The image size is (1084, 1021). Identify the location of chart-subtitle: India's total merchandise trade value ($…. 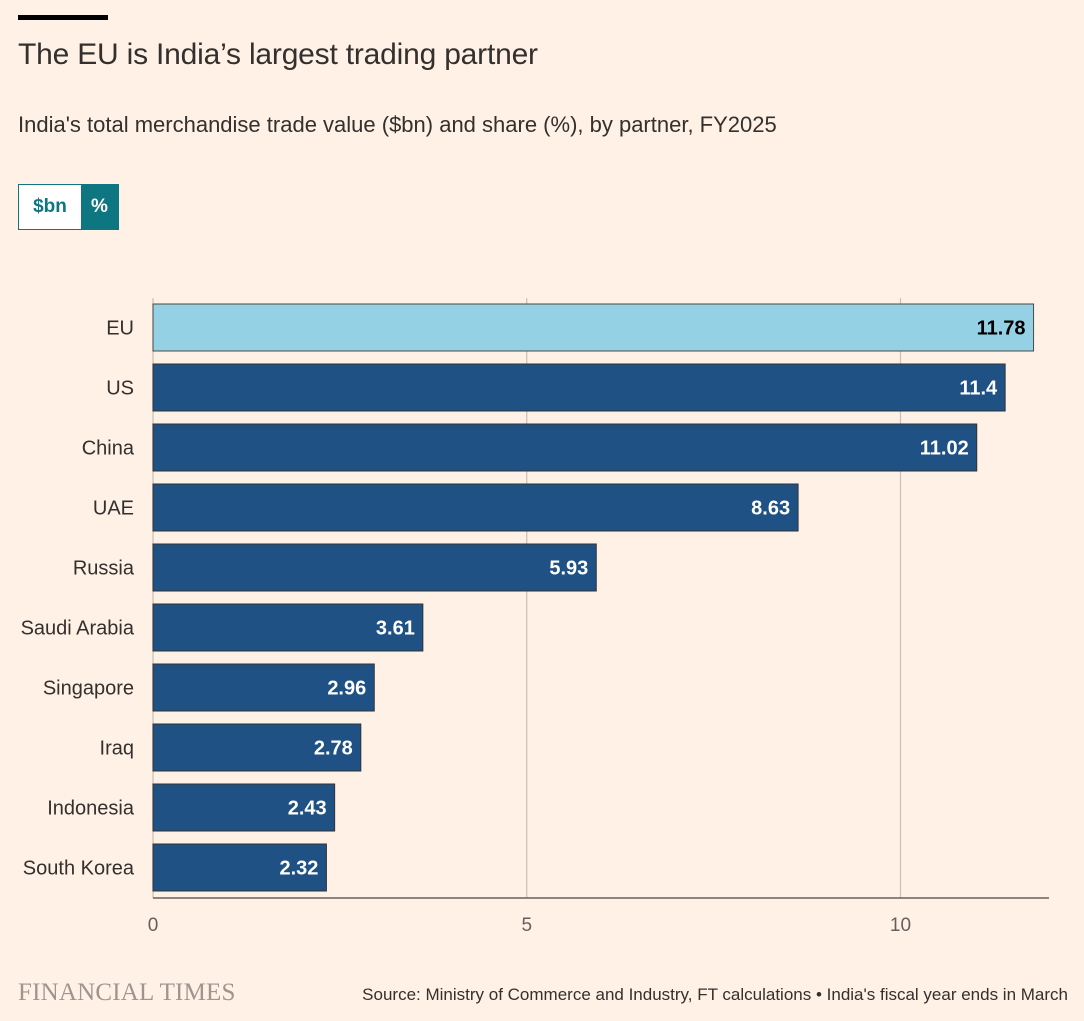
(397, 124).